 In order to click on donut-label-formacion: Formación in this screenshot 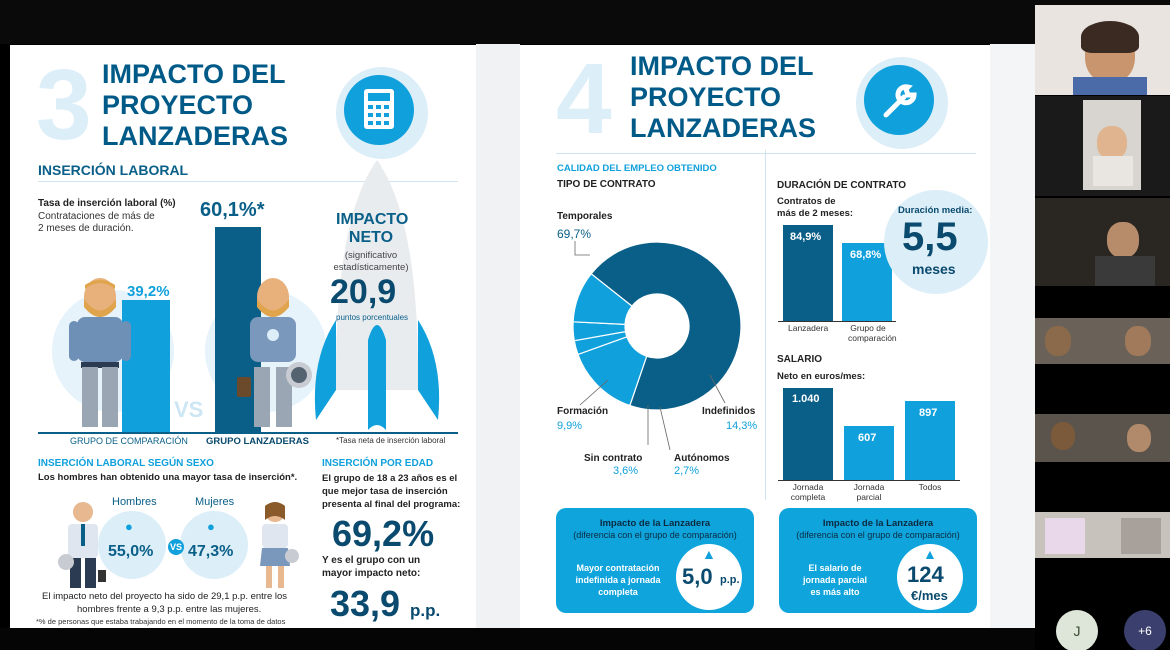, I will do `click(583, 411)`.